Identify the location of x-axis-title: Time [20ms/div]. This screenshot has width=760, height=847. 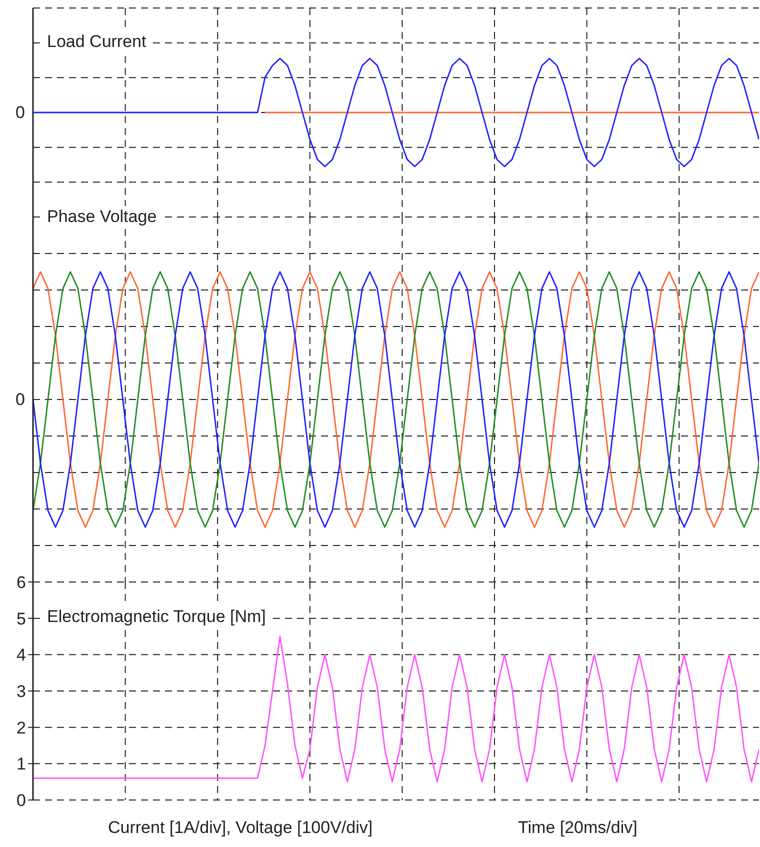
(578, 828).